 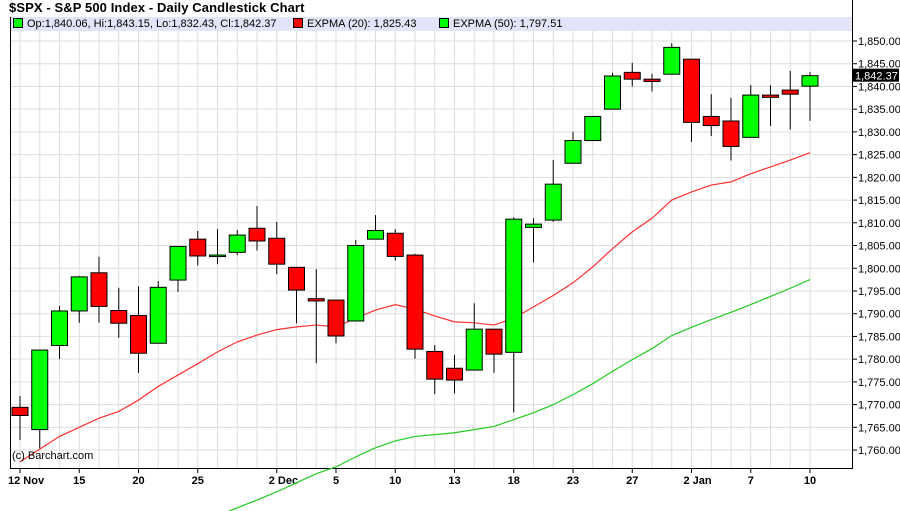 What do you see at coordinates (879, 451) in the screenshot?
I see `y-tick-label: 1,760.00` at bounding box center [879, 451].